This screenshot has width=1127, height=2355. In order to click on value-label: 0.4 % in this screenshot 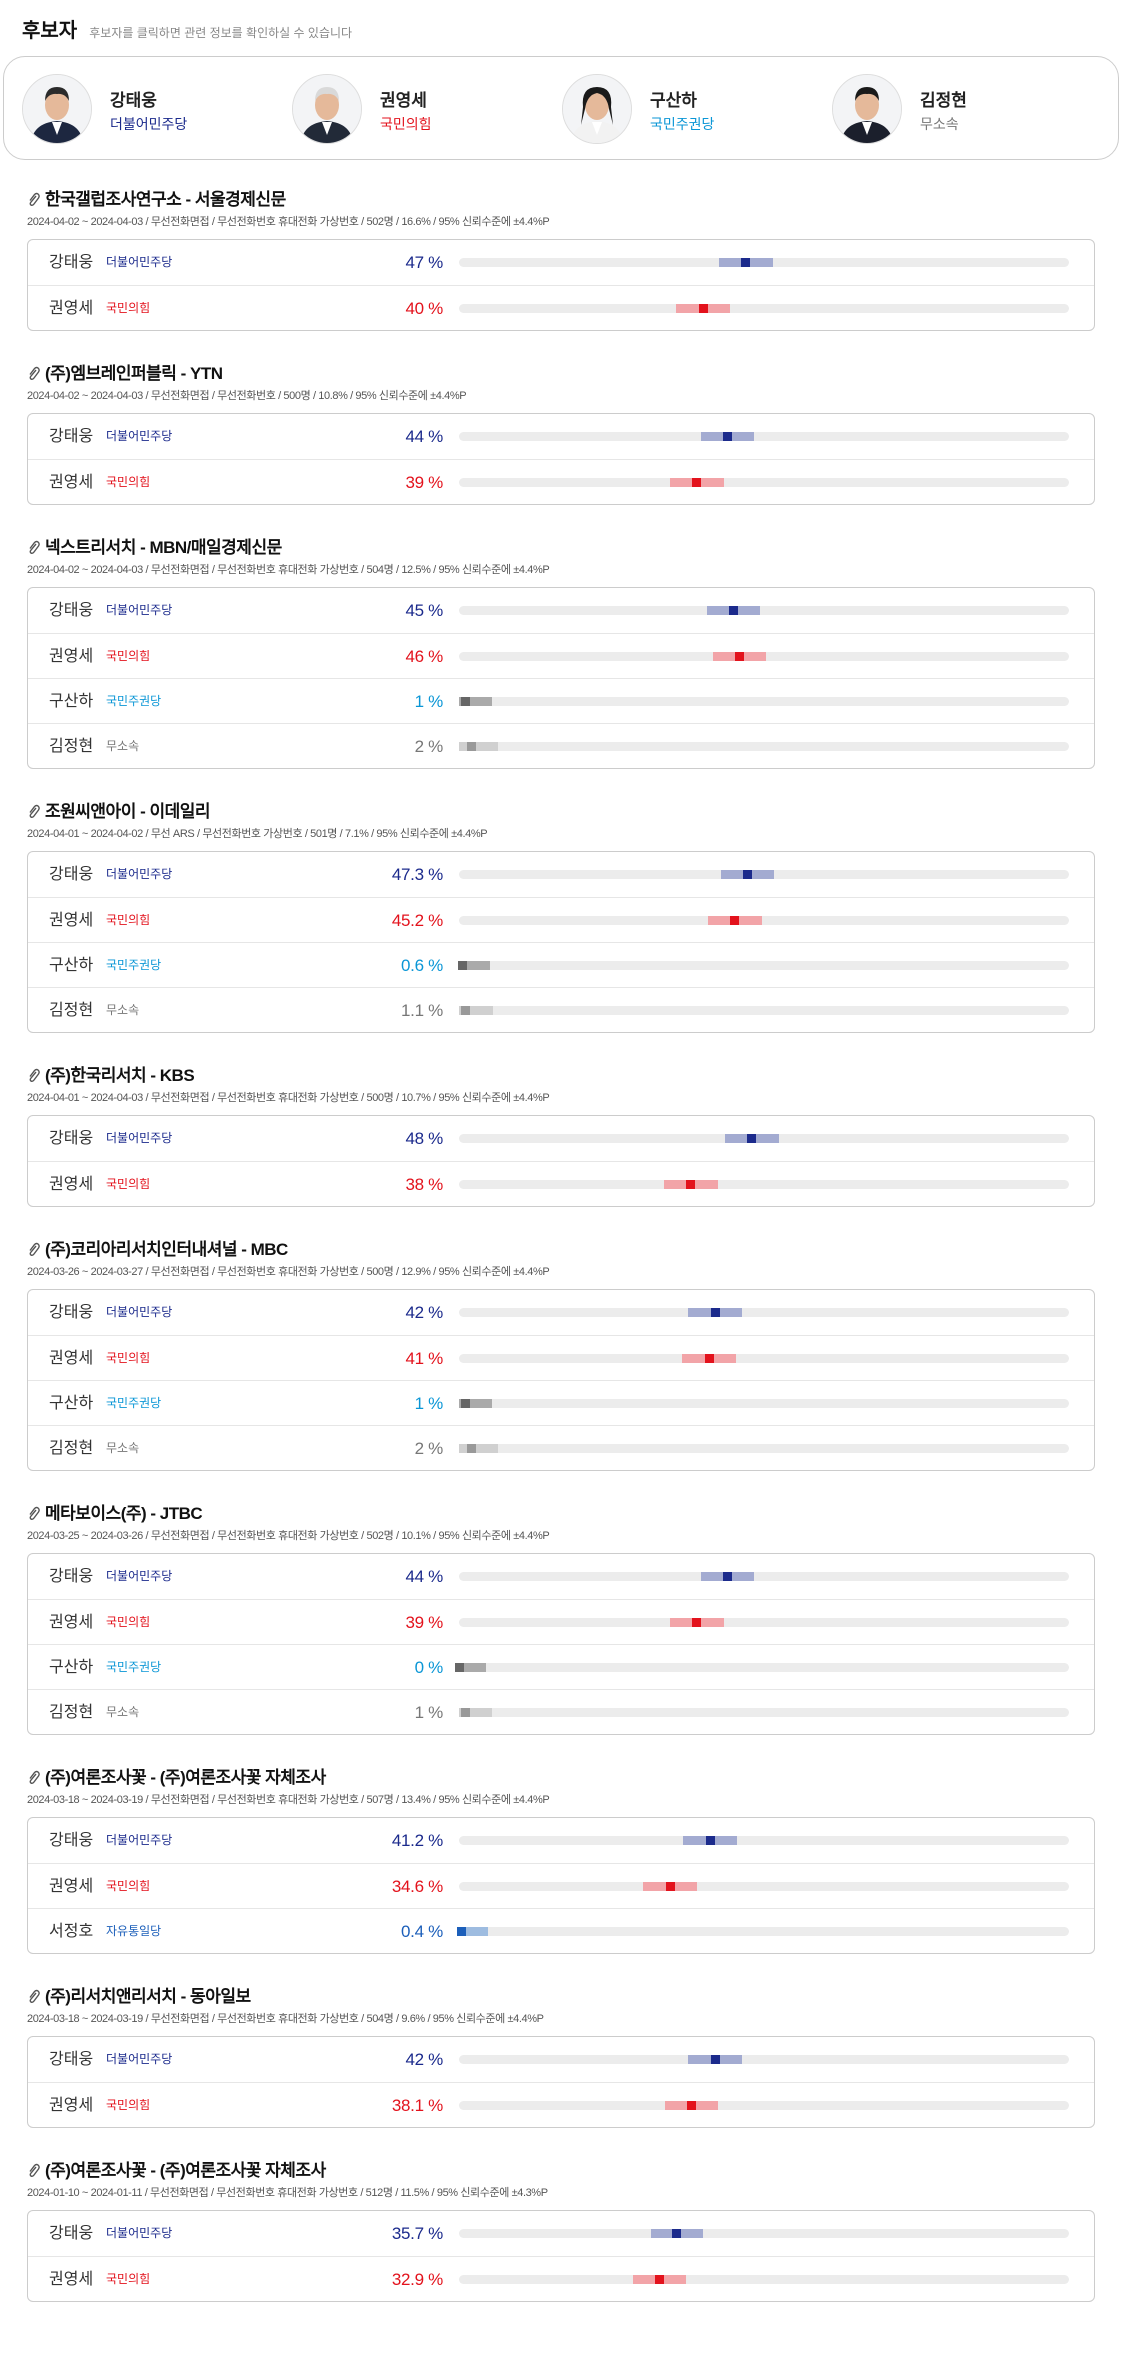, I will do `click(422, 1931)`.